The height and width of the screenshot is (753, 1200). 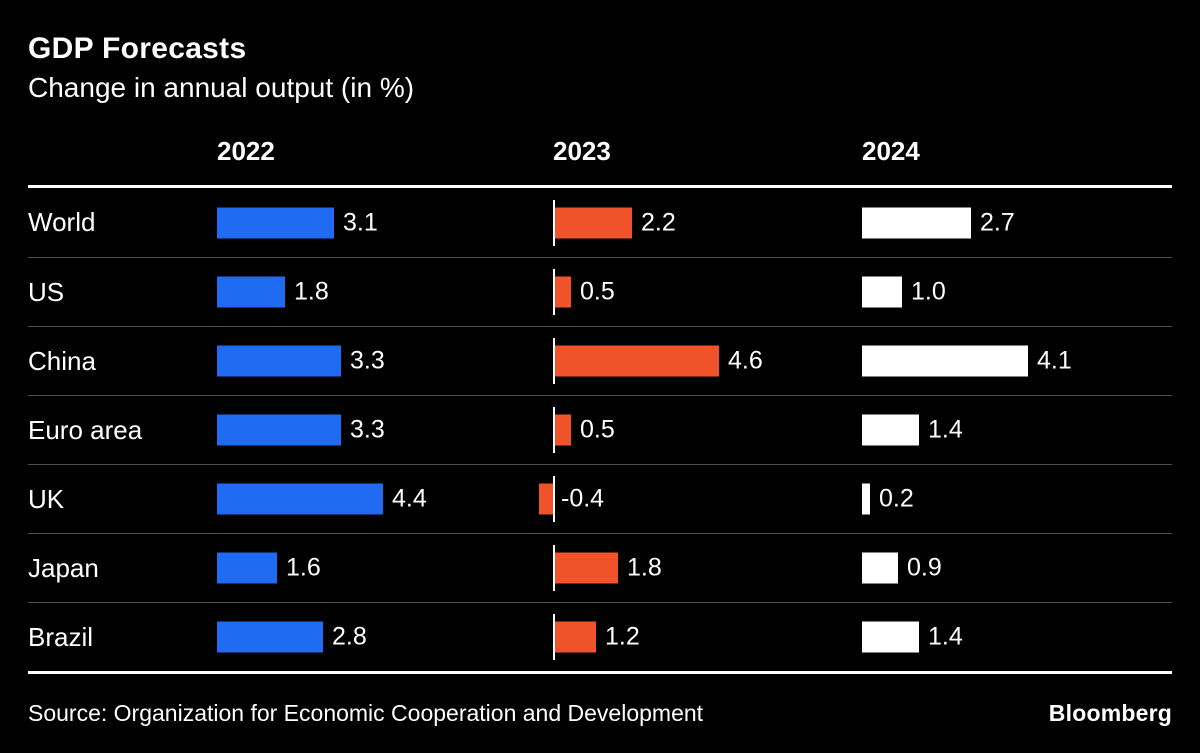 I want to click on table-row: Euro area 3.3 0.5 1.4, so click(x=600, y=429).